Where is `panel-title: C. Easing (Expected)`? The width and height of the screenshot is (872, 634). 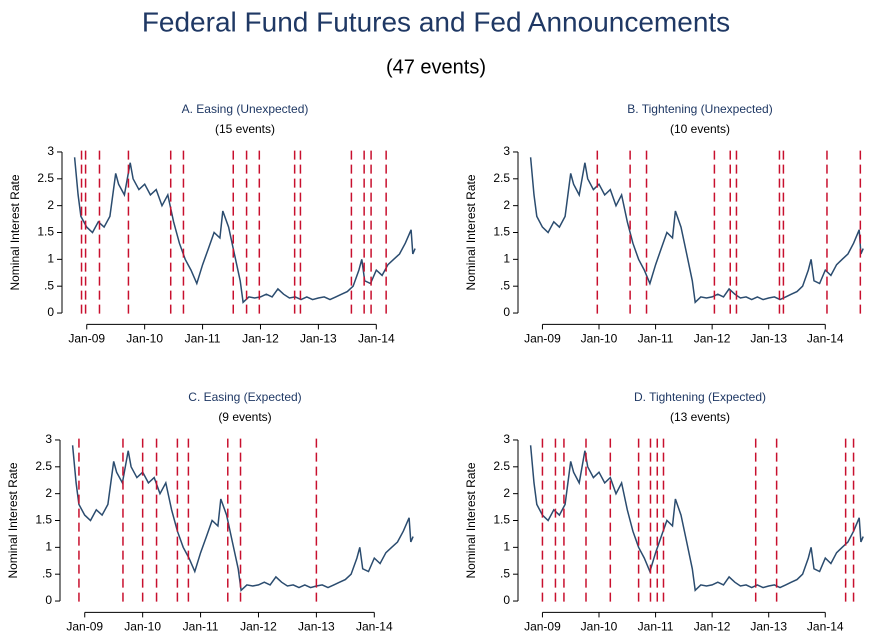
panel-title: C. Easing (Expected) is located at coordinates (244, 397).